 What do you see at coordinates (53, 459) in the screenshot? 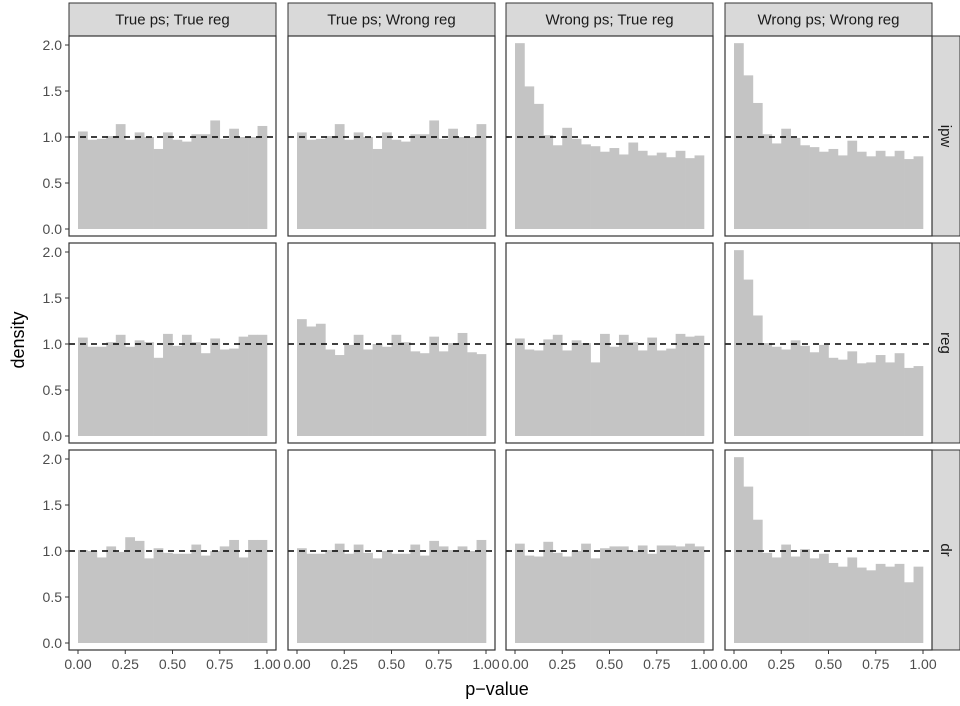
I see `y-tick-label: 2.0` at bounding box center [53, 459].